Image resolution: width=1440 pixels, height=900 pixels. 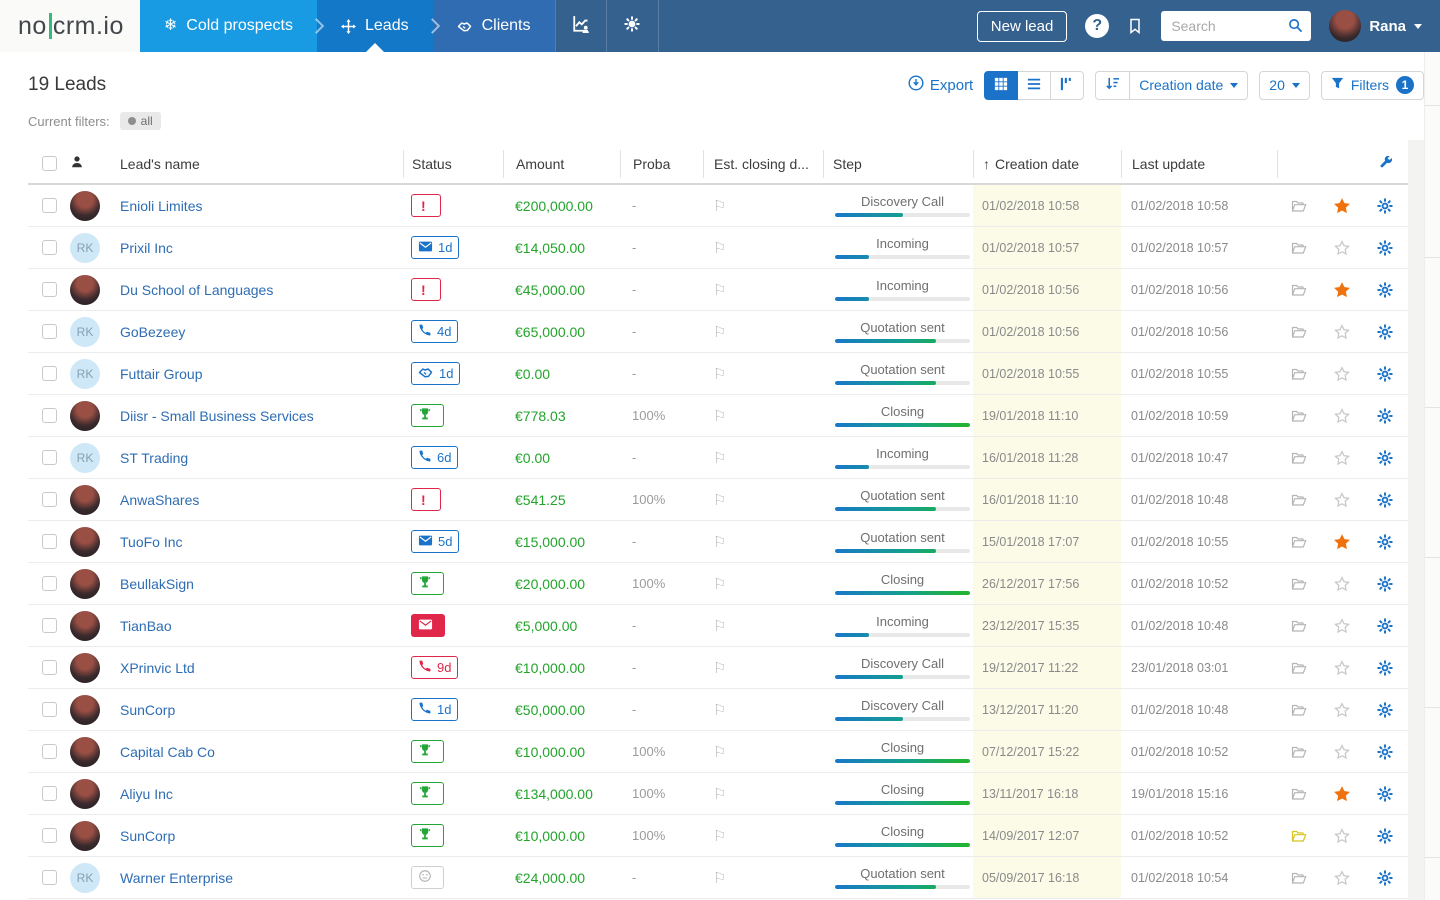 What do you see at coordinates (146, 625) in the screenshot?
I see `lead-name-link: TianBao` at bounding box center [146, 625].